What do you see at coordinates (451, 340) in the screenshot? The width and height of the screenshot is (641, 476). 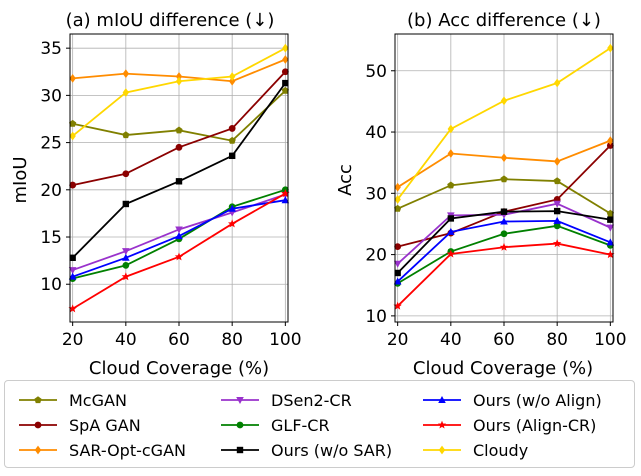 I see `chart-b-xtick-label-40: 40` at bounding box center [451, 340].